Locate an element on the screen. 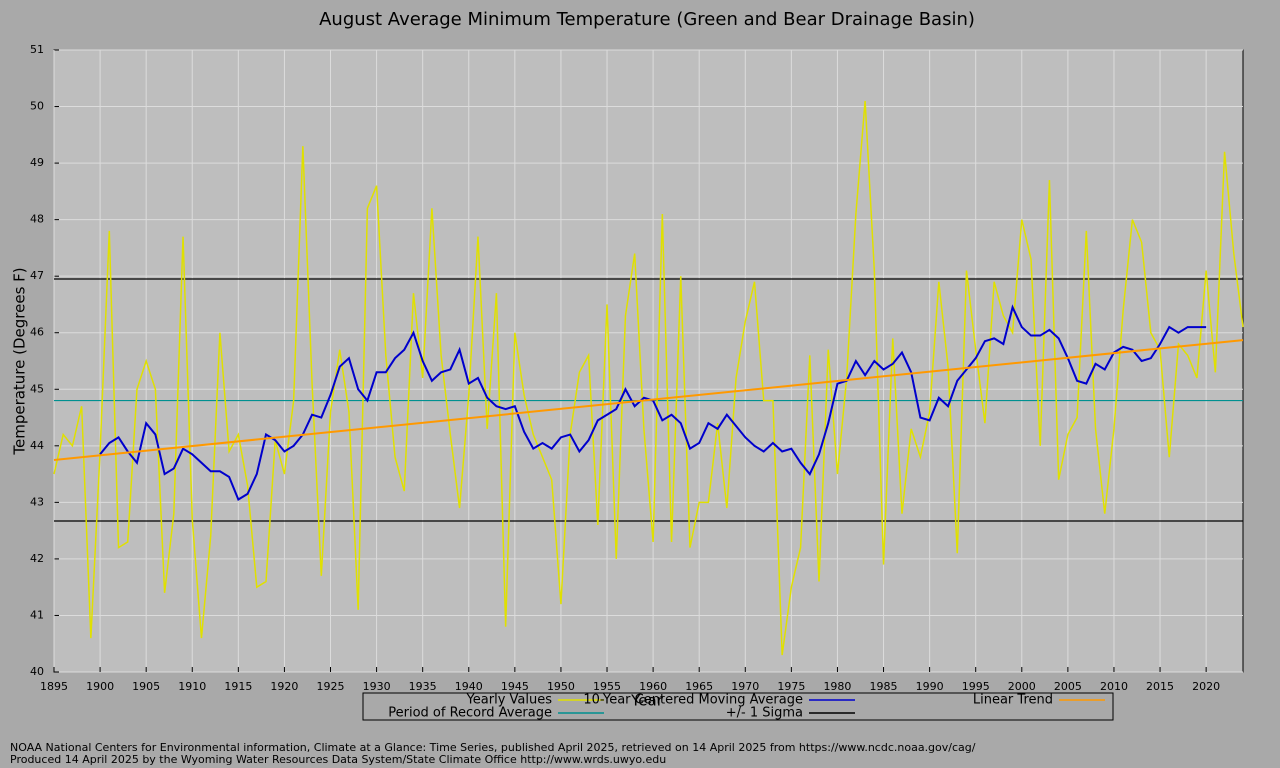  x-tick-label: 1935 is located at coordinates (423, 686).